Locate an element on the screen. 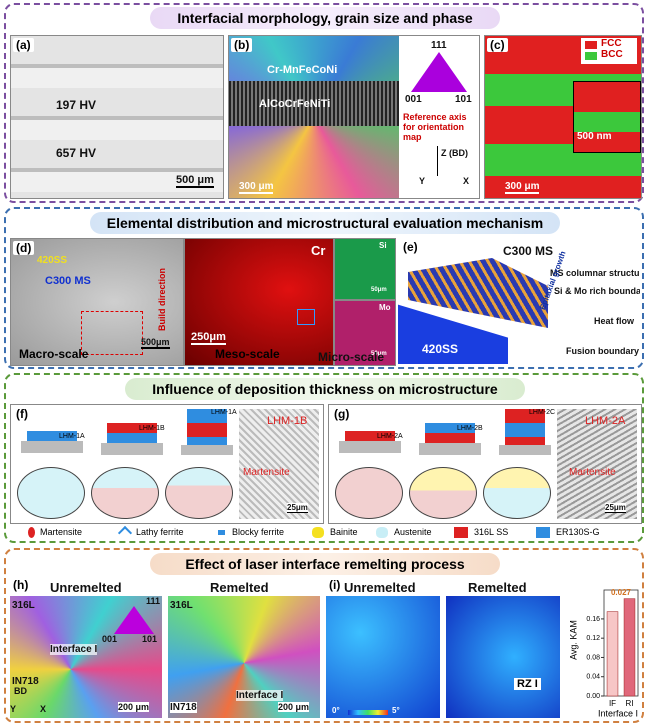  label: Martensite is located at coordinates (266, 472).